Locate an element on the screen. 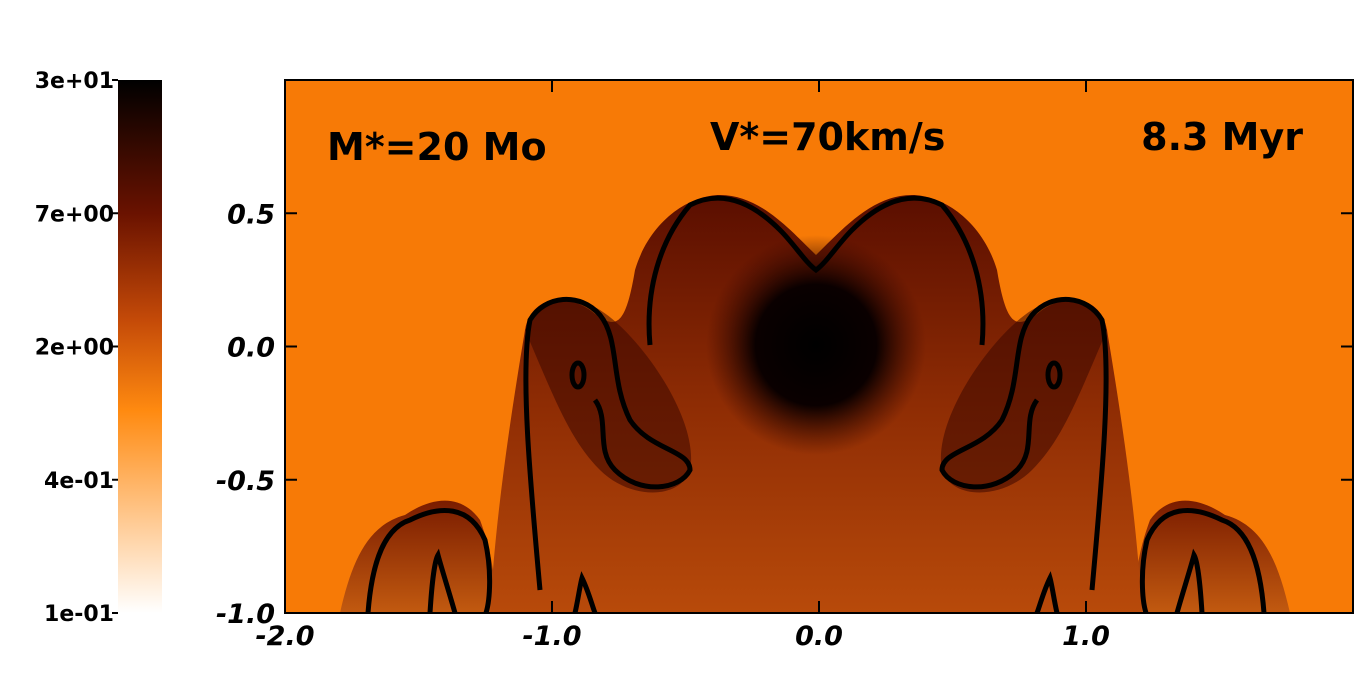 This screenshot has width=1365, height=694. x-tick-label: 1.0 is located at coordinates (1086, 636).